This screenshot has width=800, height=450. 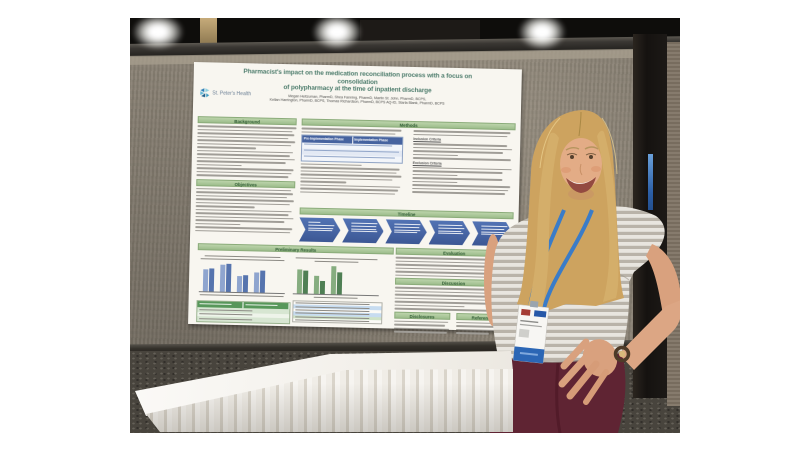 What do you see at coordinates (591, 154) in the screenshot?
I see `right-eyelid` at bounding box center [591, 154].